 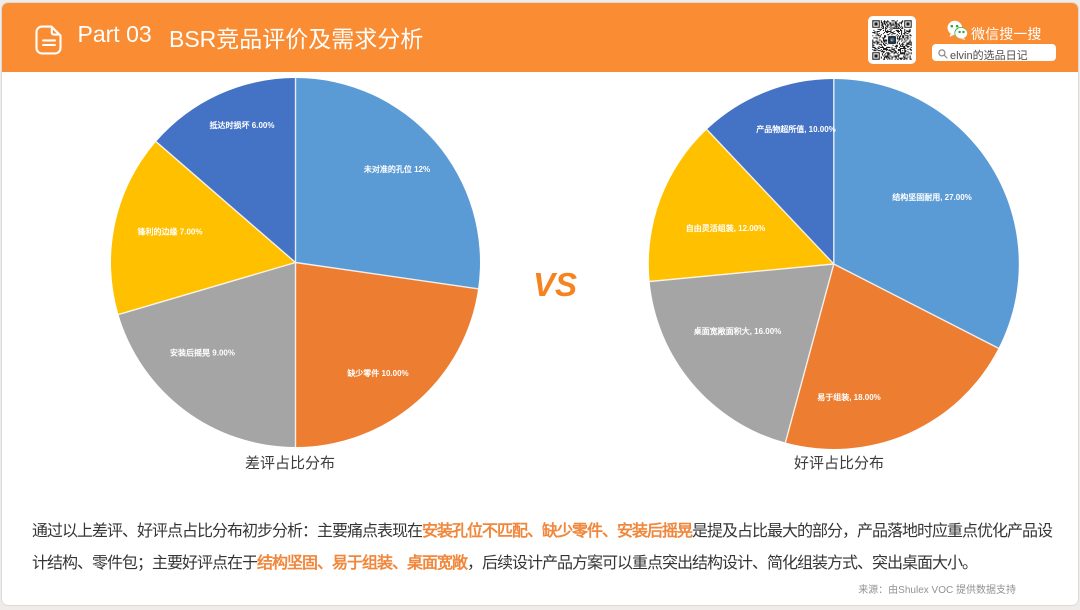 I want to click on svg-text: 安装后摇晃 9.00%, so click(x=202, y=352).